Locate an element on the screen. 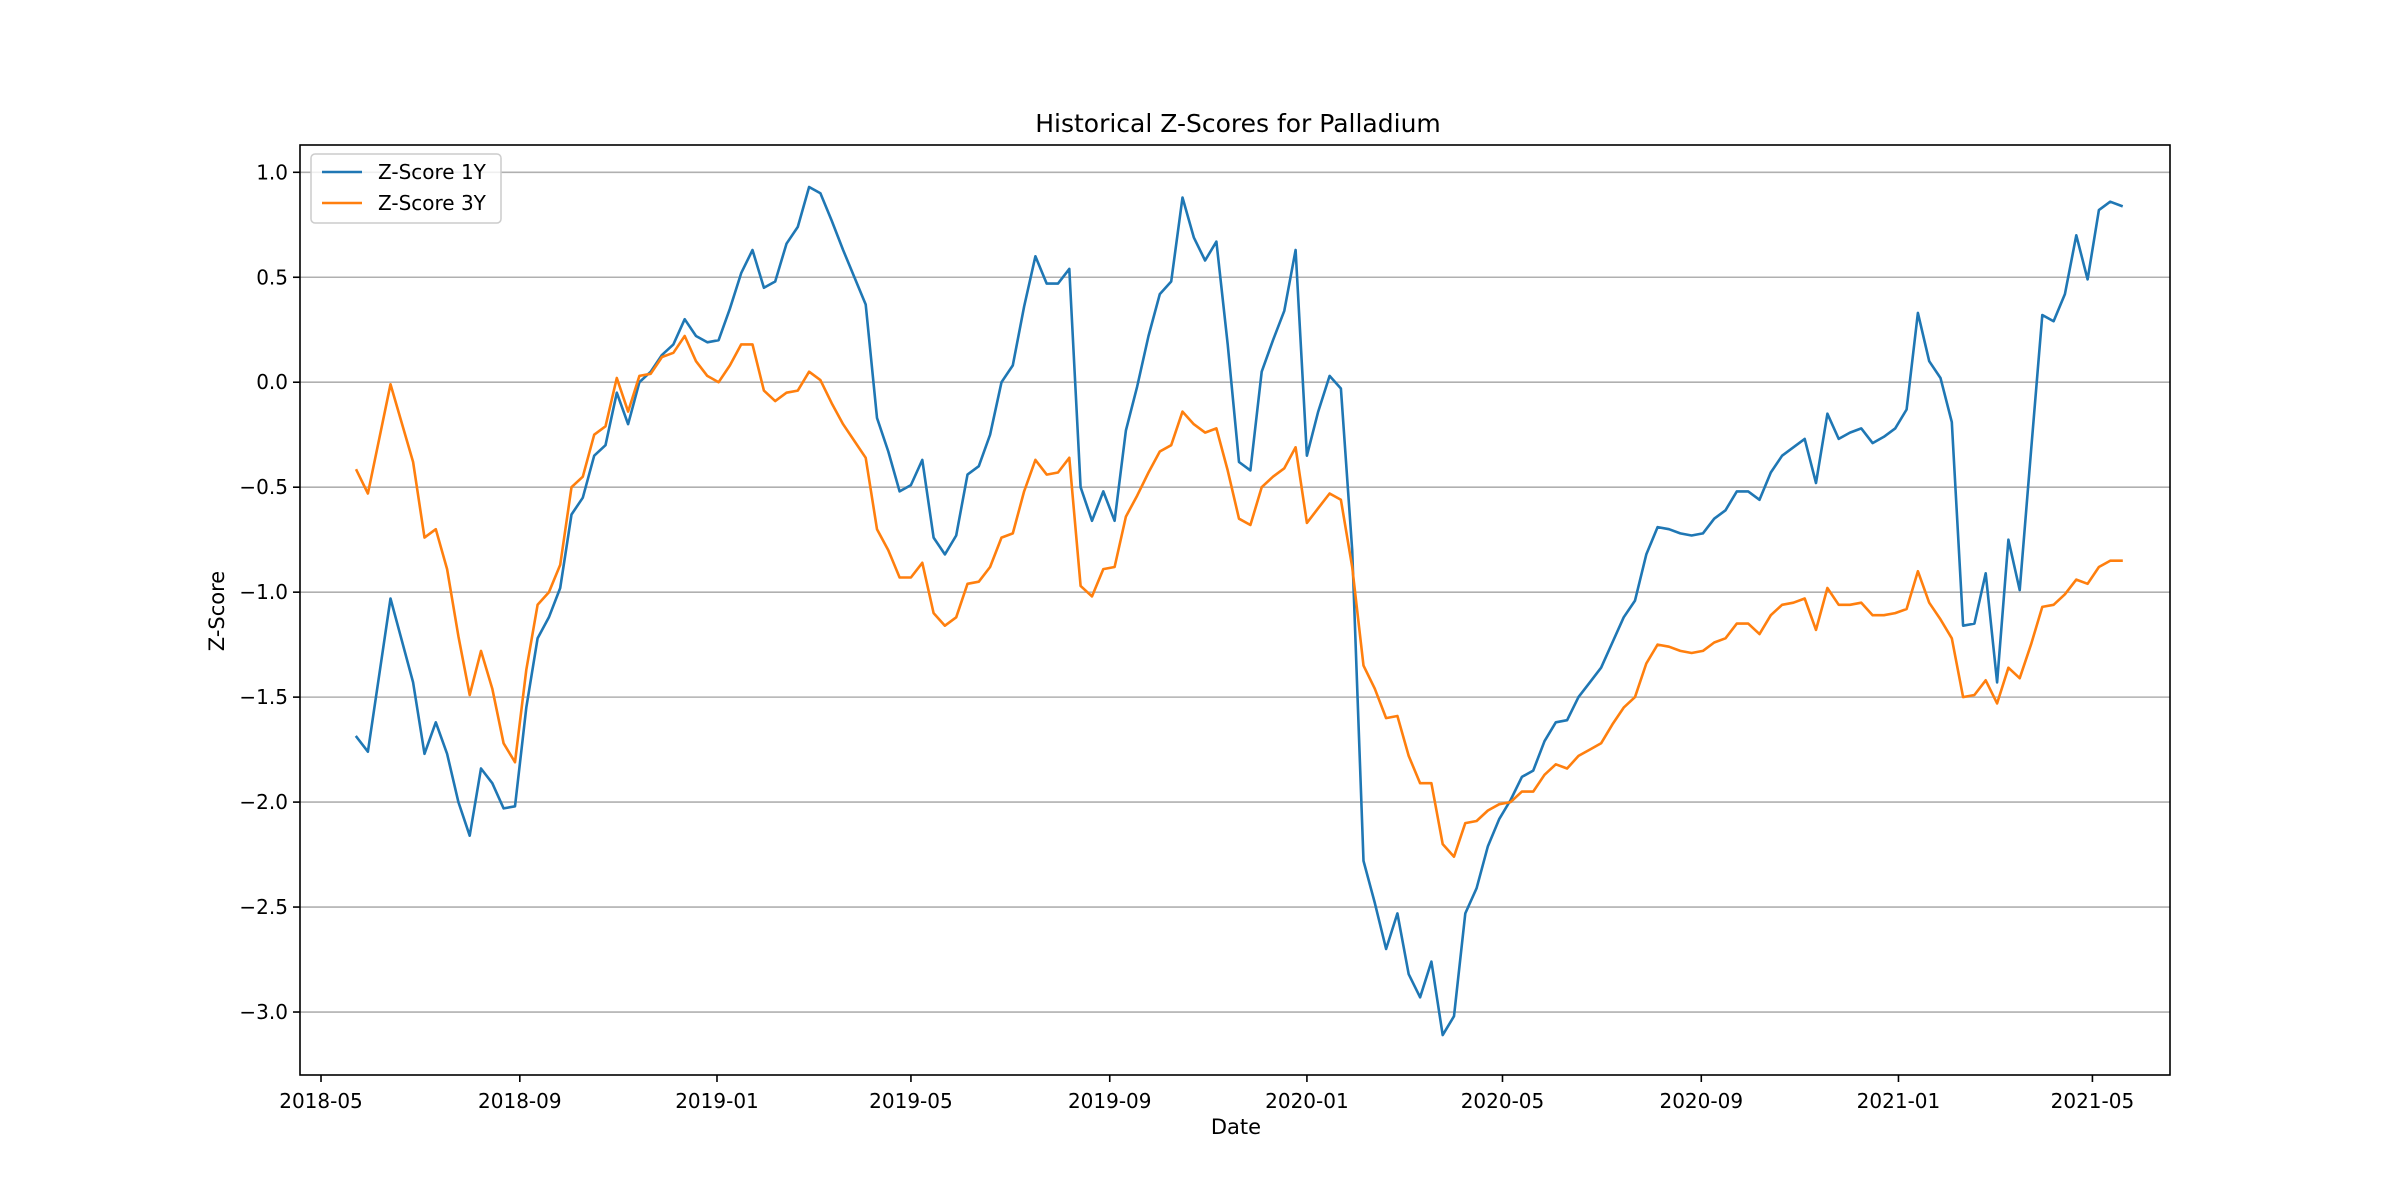 The height and width of the screenshot is (1200, 2400). x-tick-label: 2020-05 is located at coordinates (1503, 1101).